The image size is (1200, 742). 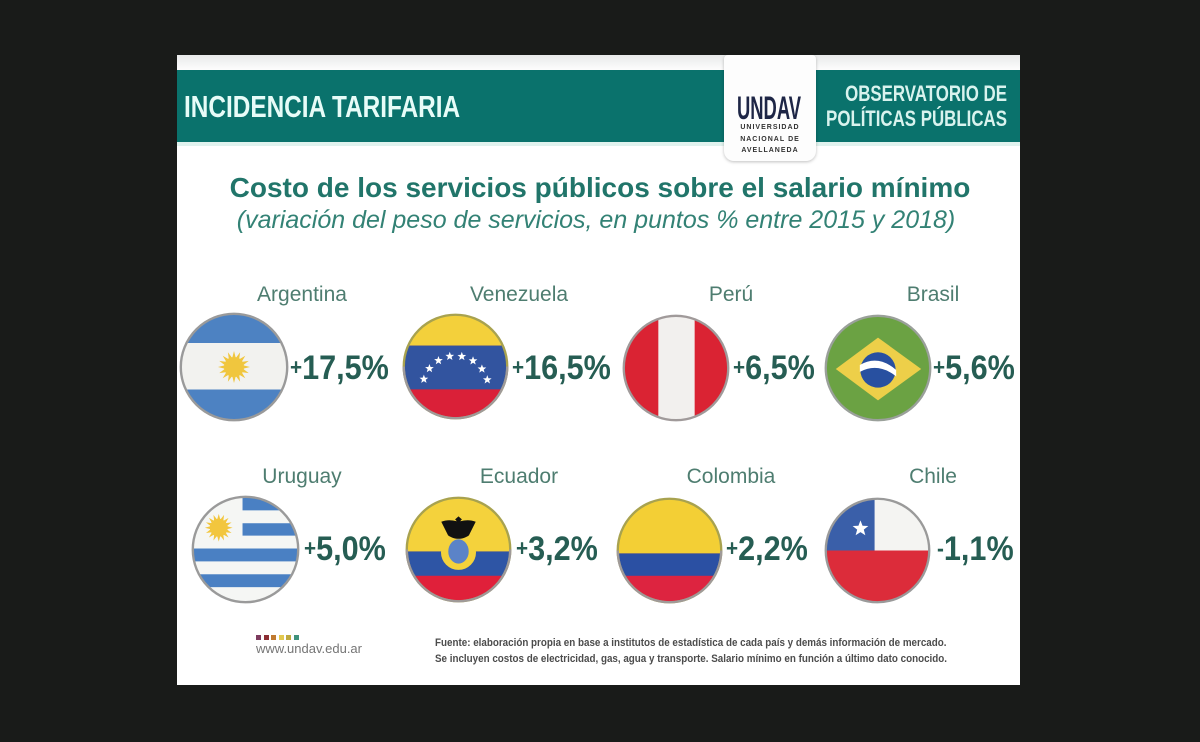 What do you see at coordinates (769, 108) in the screenshot?
I see `svg-text: UNDAV` at bounding box center [769, 108].